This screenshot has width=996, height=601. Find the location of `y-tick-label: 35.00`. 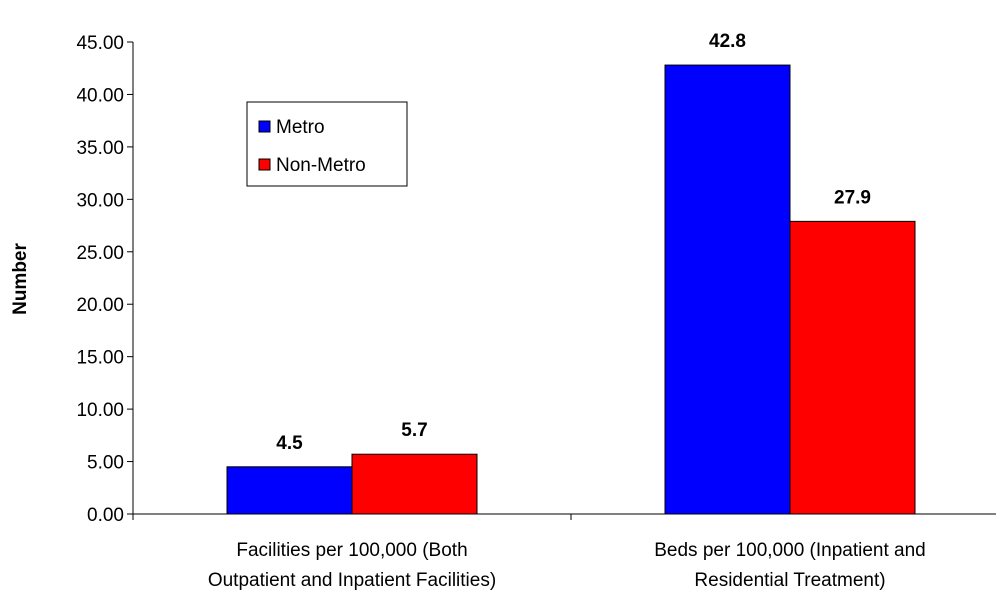

y-tick-label: 35.00 is located at coordinates (100, 148).